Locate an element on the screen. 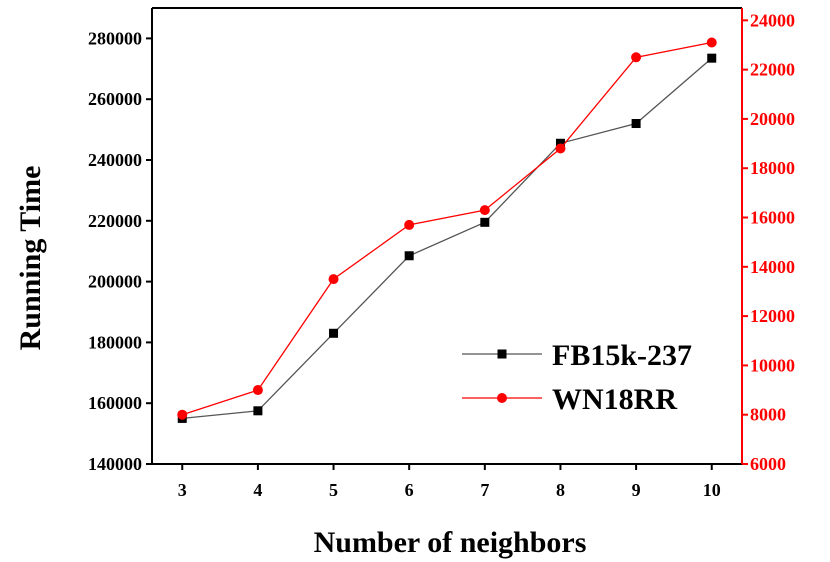  right-tick-label: 10000 is located at coordinates (772, 365).